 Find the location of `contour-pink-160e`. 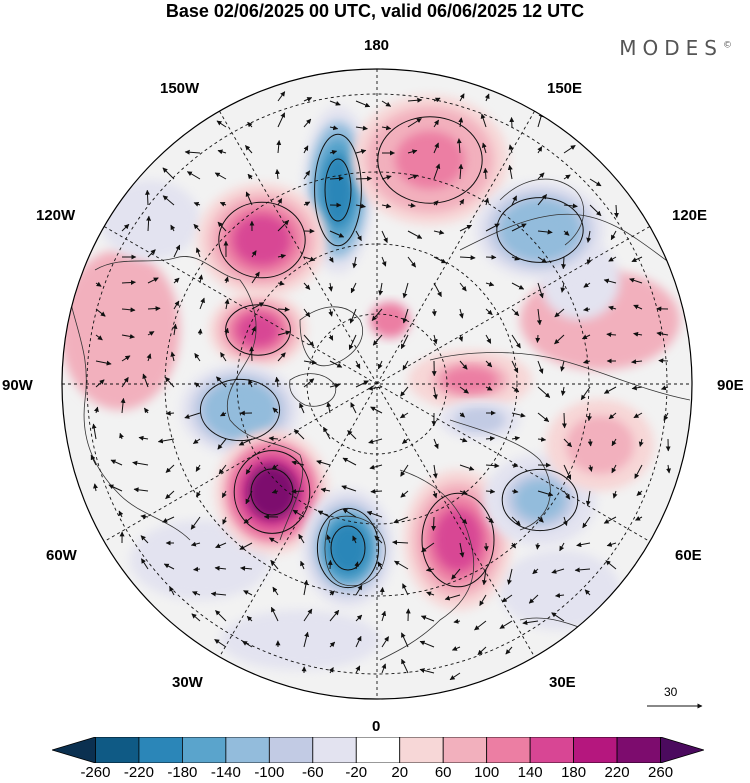

contour-pink-160e is located at coordinates (430, 160).